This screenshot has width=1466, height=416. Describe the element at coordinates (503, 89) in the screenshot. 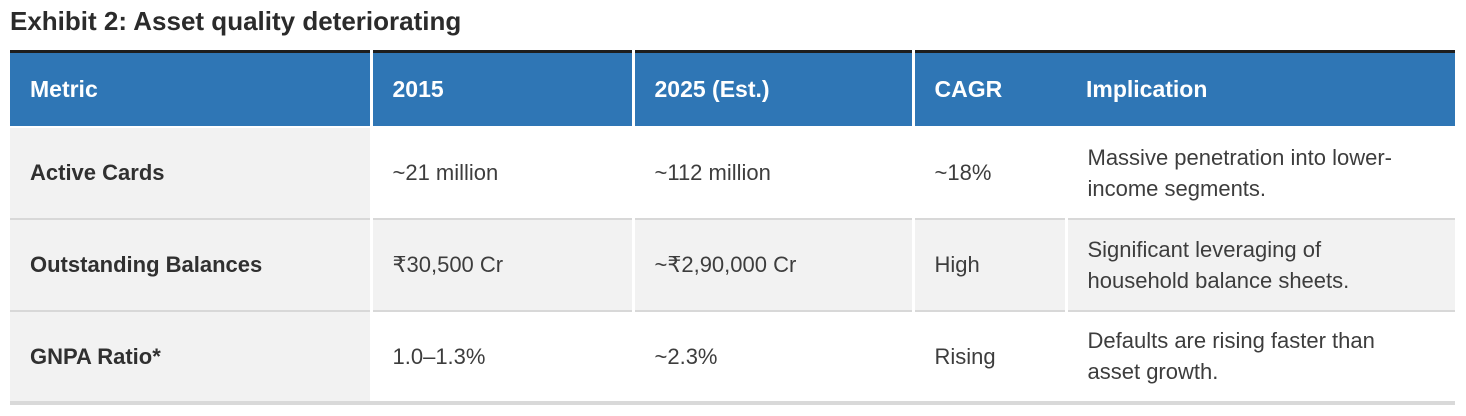

I see `column-header-2015: 2015` at that location.